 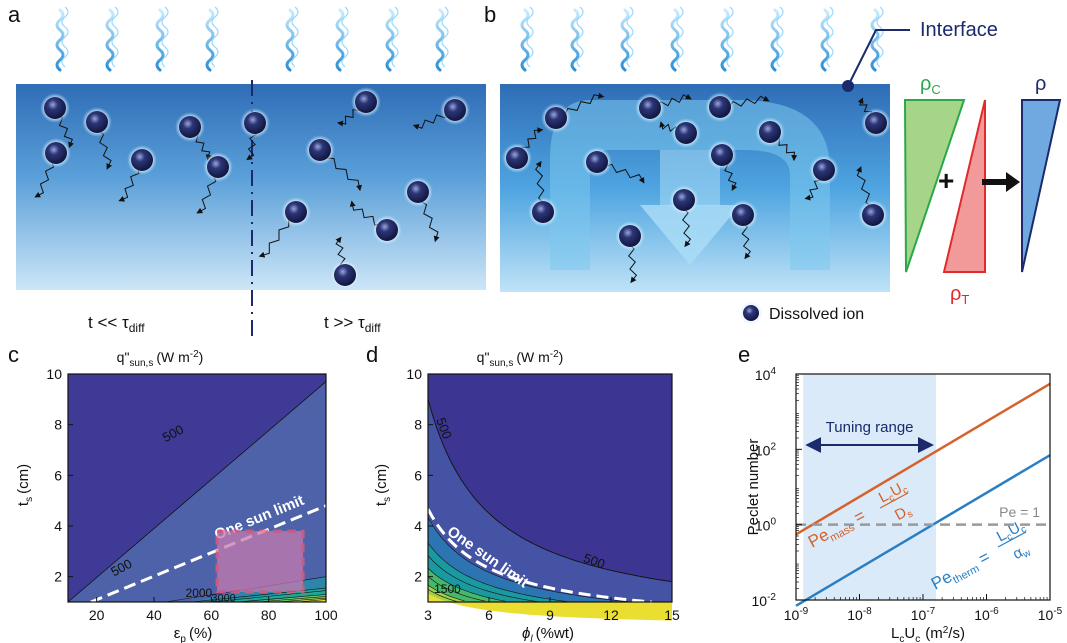 I want to click on e-x-tick-label: 10⁻⁸, so click(x=859, y=614).